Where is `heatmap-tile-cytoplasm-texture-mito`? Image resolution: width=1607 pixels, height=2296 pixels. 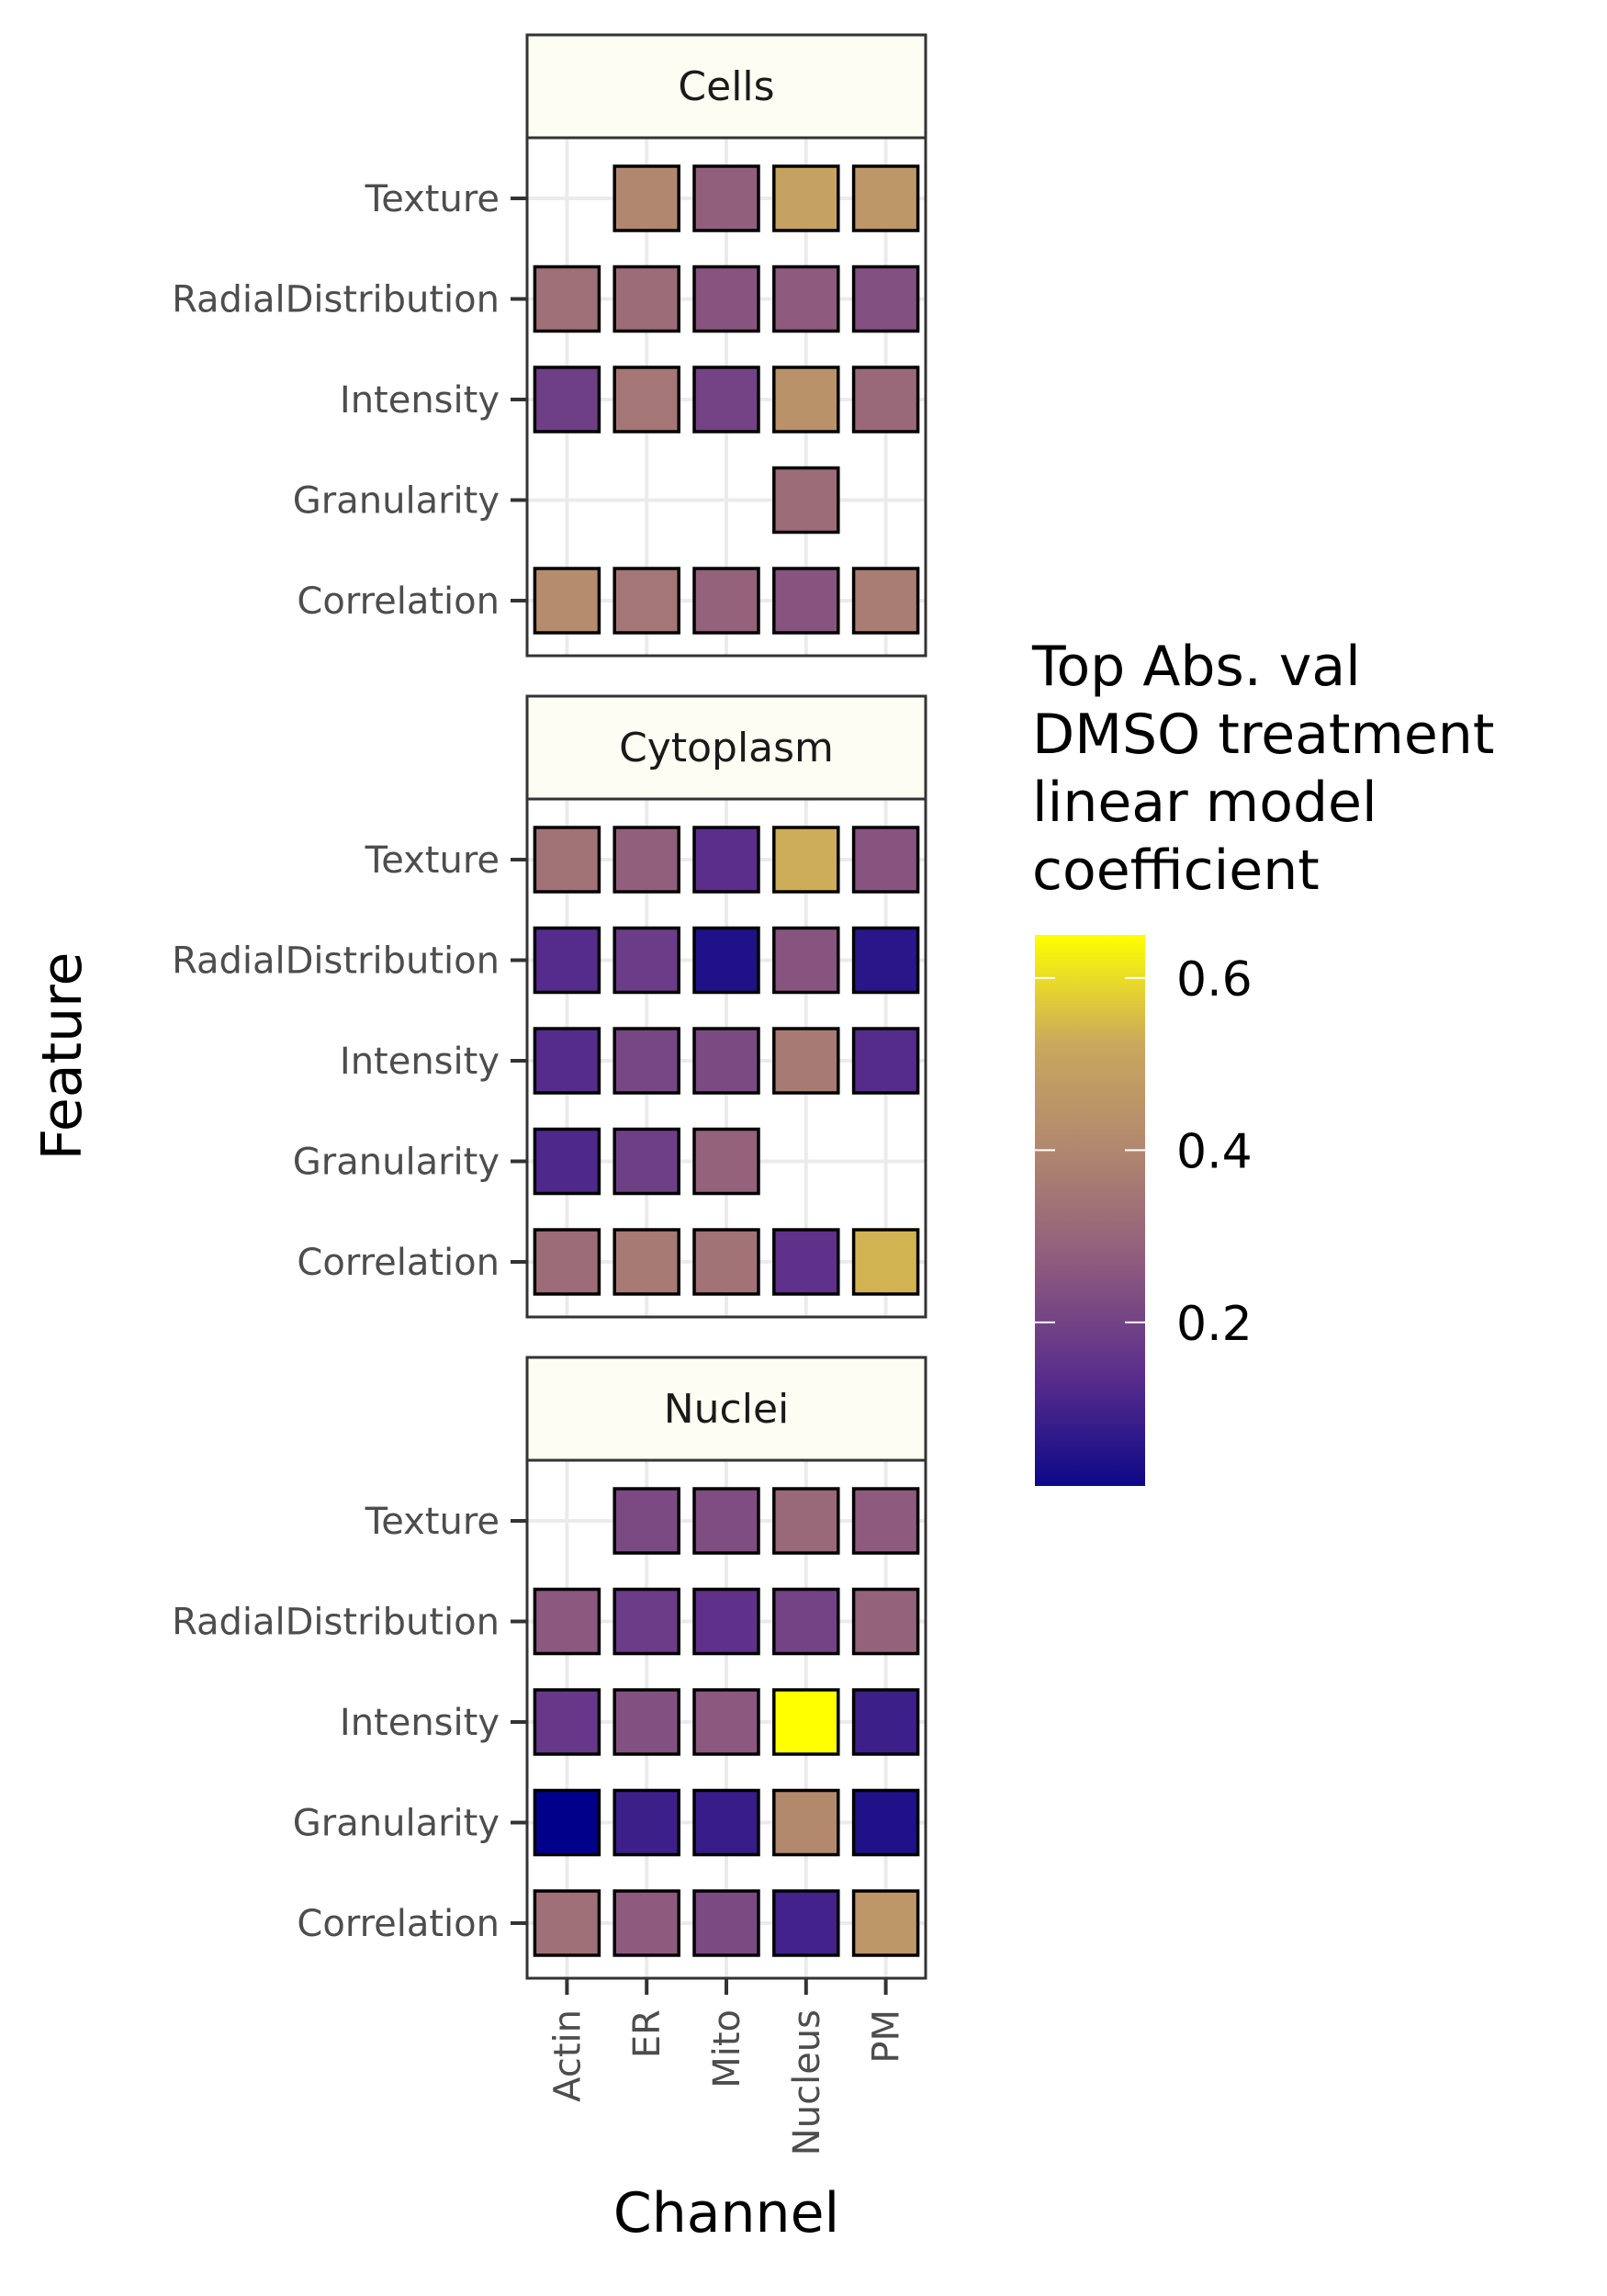 heatmap-tile-cytoplasm-texture-mito is located at coordinates (726, 860).